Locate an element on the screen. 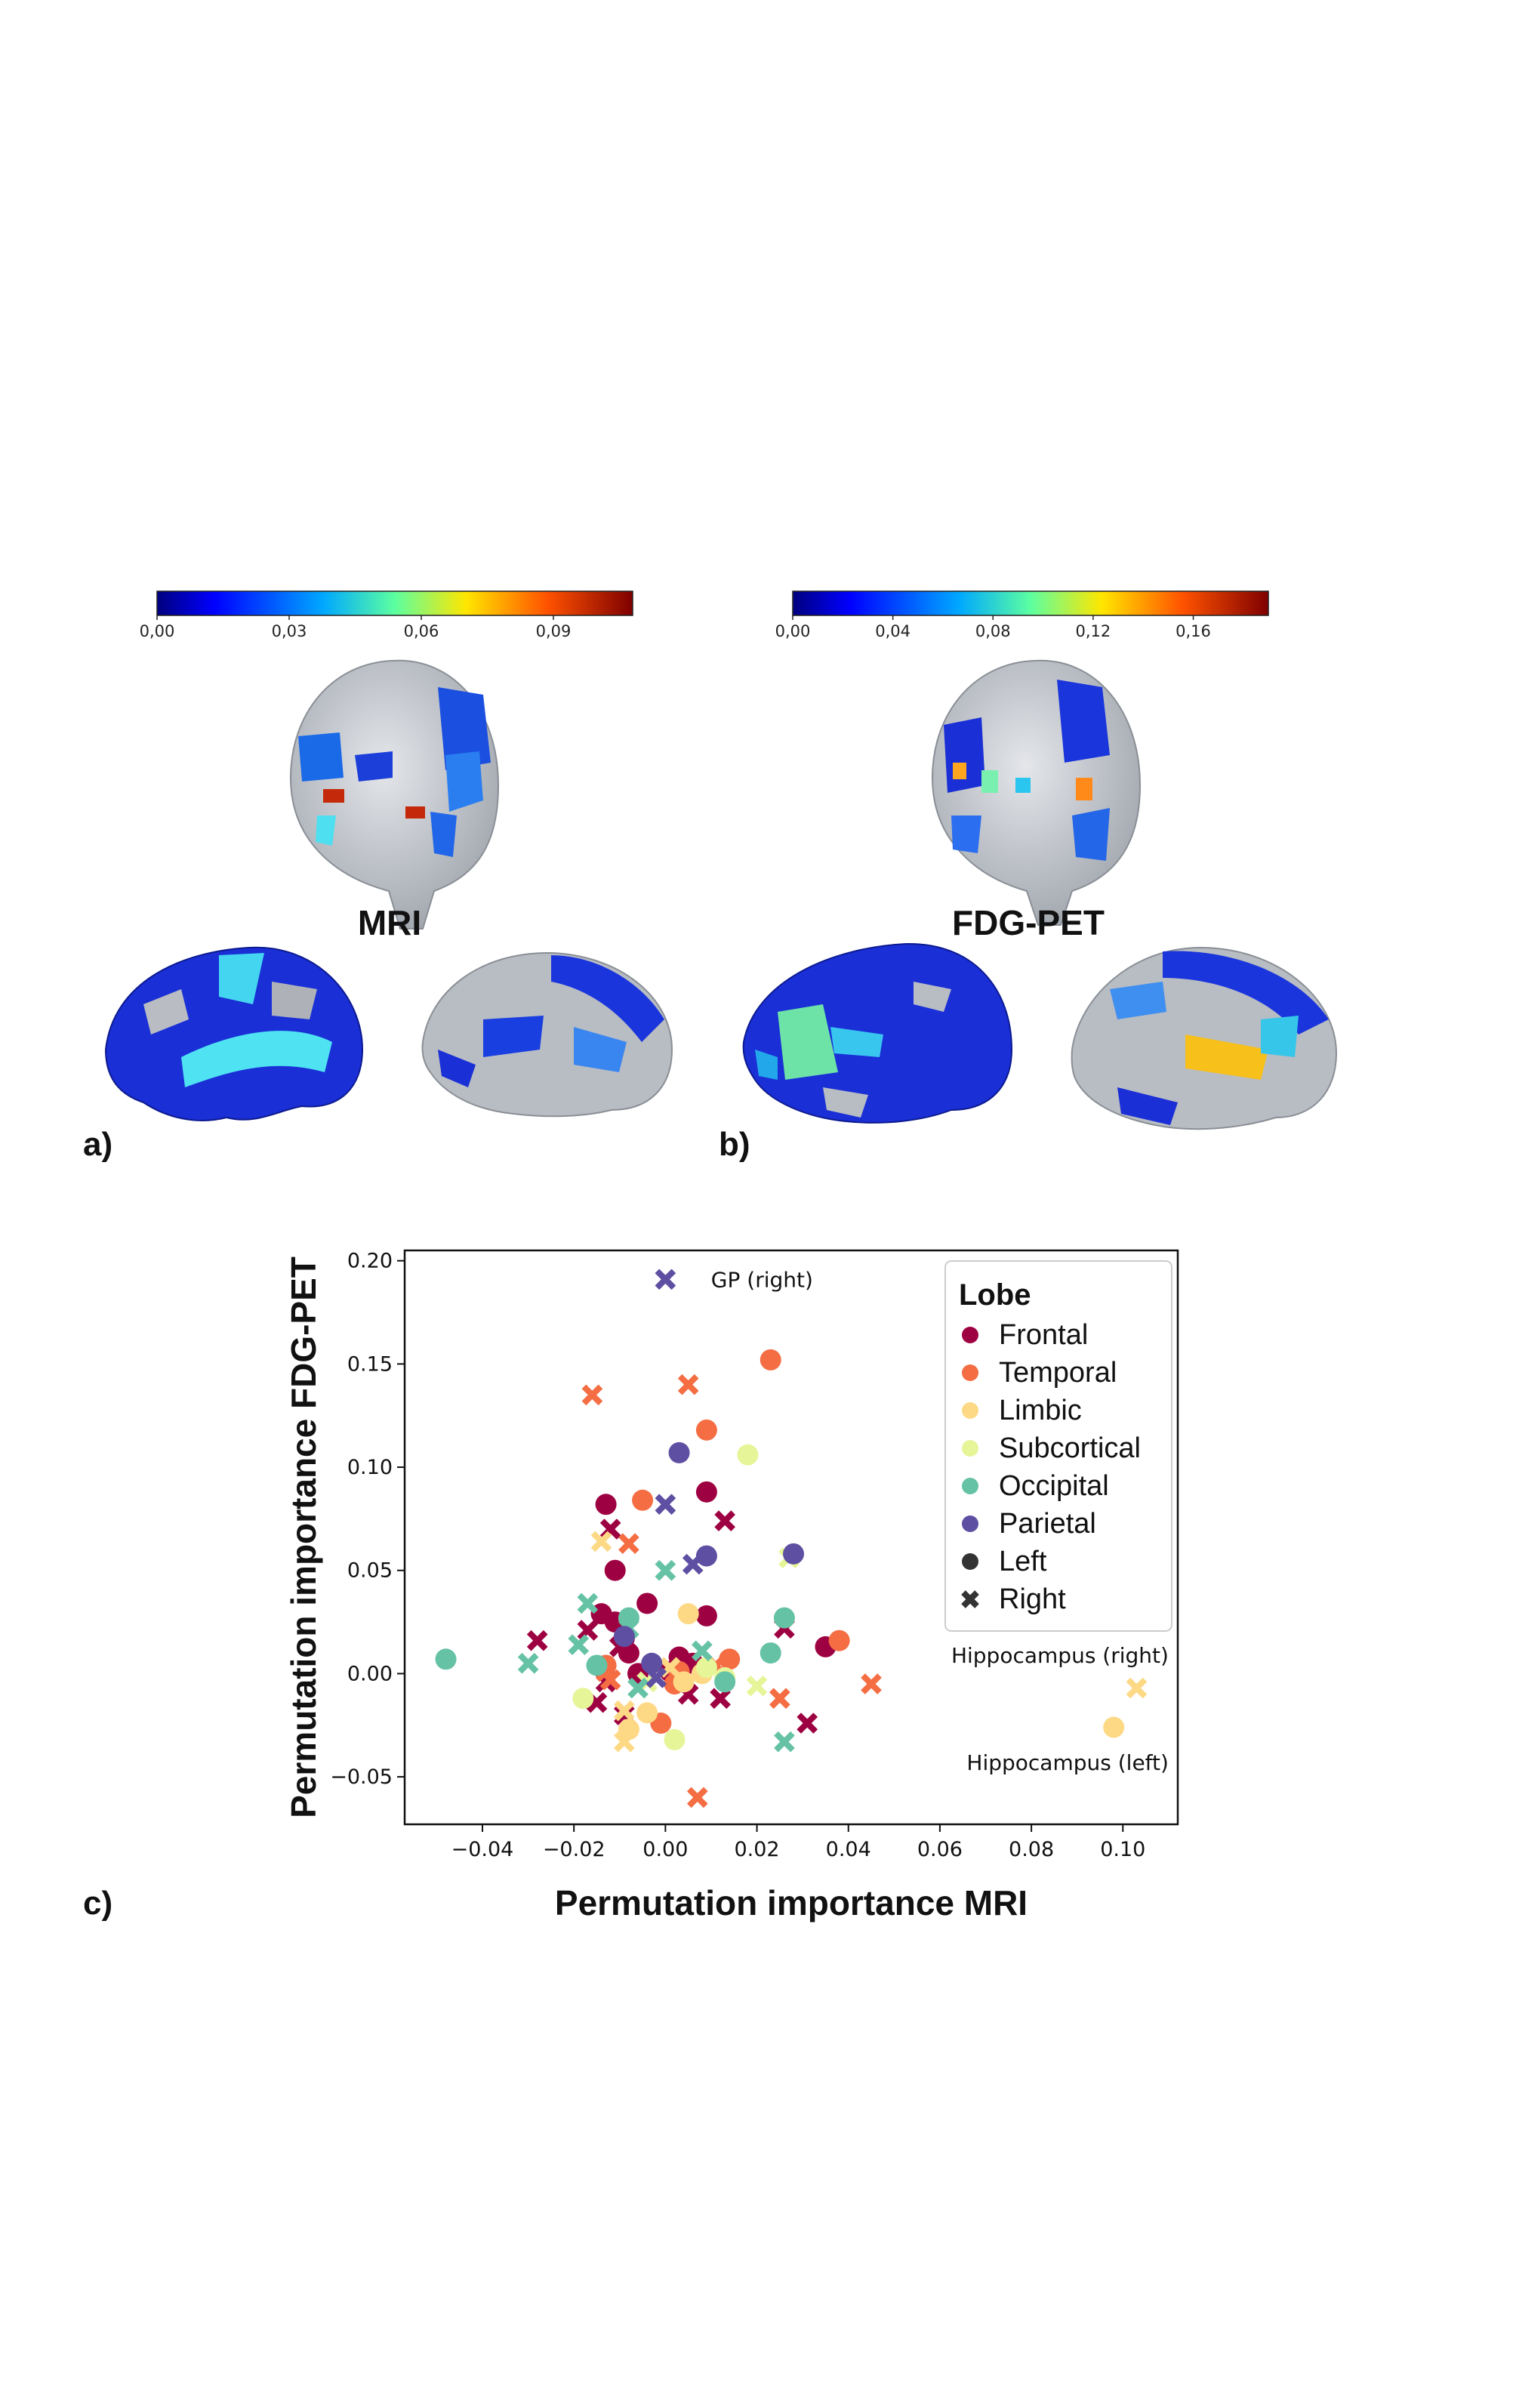 The width and height of the screenshot is (1516, 2408). annotation-label: Hippocampus (right) is located at coordinates (1060, 1655).